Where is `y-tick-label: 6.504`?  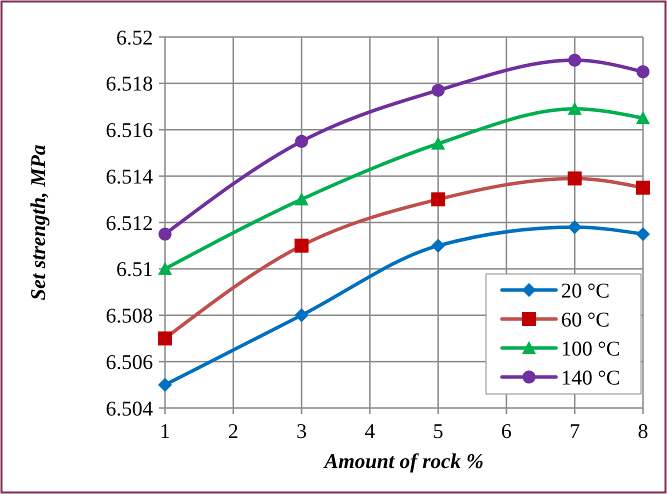 y-tick-label: 6.504 is located at coordinates (130, 408).